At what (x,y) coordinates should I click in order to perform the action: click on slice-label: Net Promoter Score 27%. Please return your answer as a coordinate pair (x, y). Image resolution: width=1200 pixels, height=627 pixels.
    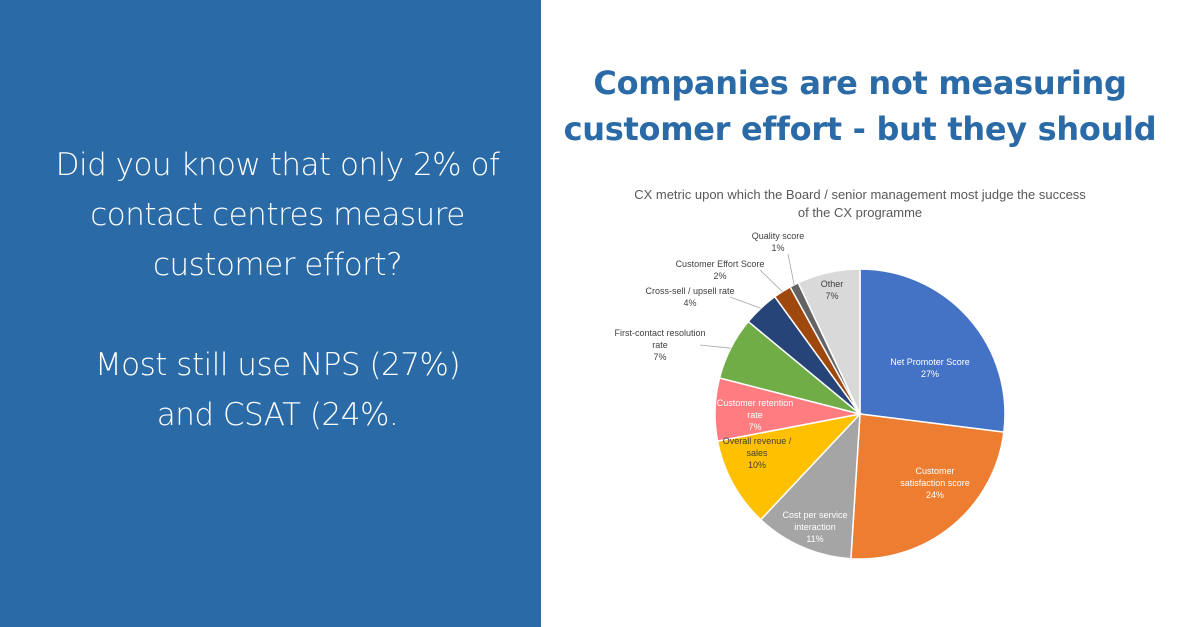
    Looking at the image, I should click on (930, 368).